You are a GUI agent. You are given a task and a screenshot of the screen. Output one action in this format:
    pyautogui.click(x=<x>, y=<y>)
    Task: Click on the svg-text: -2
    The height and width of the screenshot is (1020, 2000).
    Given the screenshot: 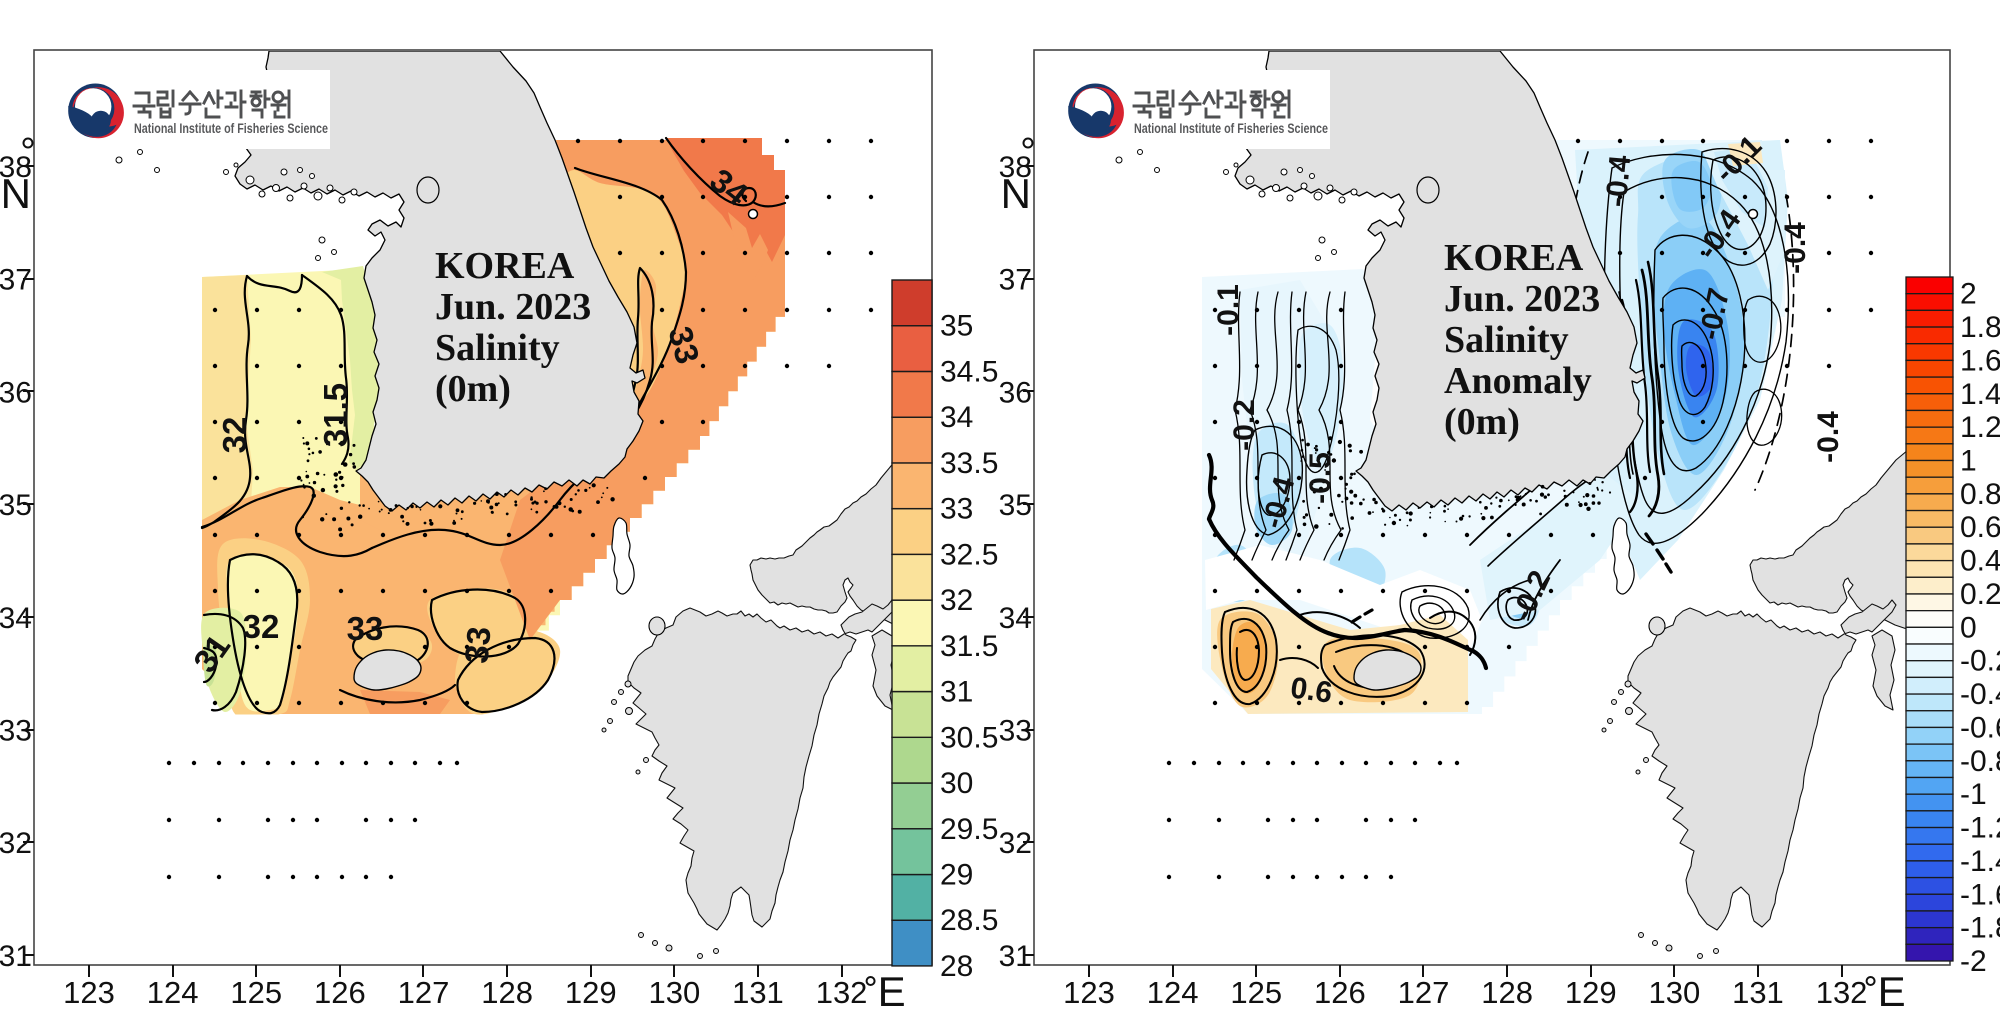 What is the action you would take?
    pyautogui.click(x=1973, y=961)
    